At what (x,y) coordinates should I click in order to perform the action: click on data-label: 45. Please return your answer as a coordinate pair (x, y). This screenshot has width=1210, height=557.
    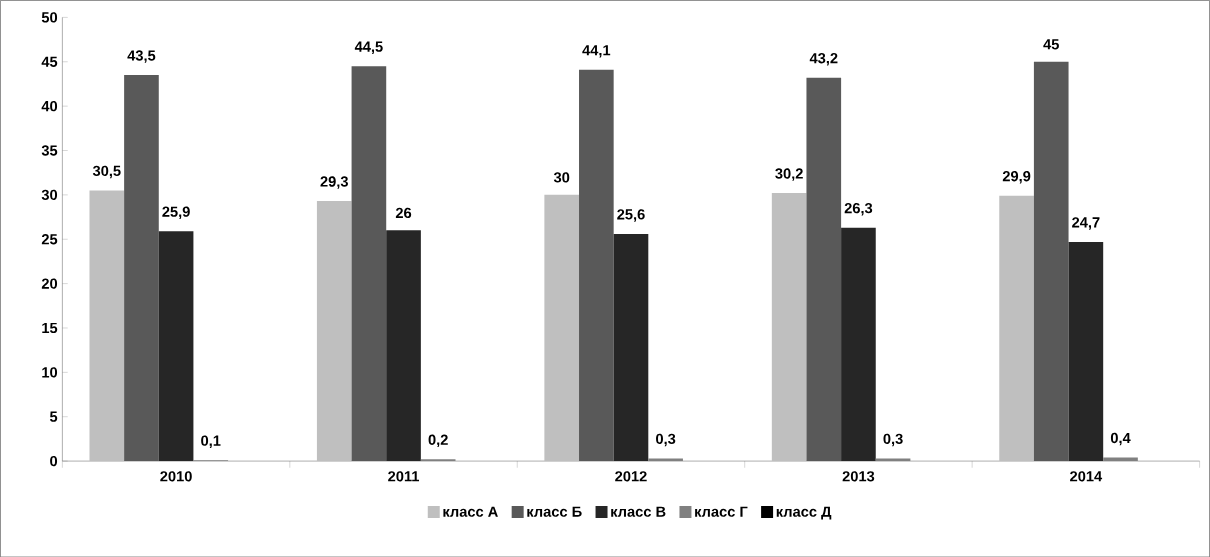
    Looking at the image, I should click on (1051, 44).